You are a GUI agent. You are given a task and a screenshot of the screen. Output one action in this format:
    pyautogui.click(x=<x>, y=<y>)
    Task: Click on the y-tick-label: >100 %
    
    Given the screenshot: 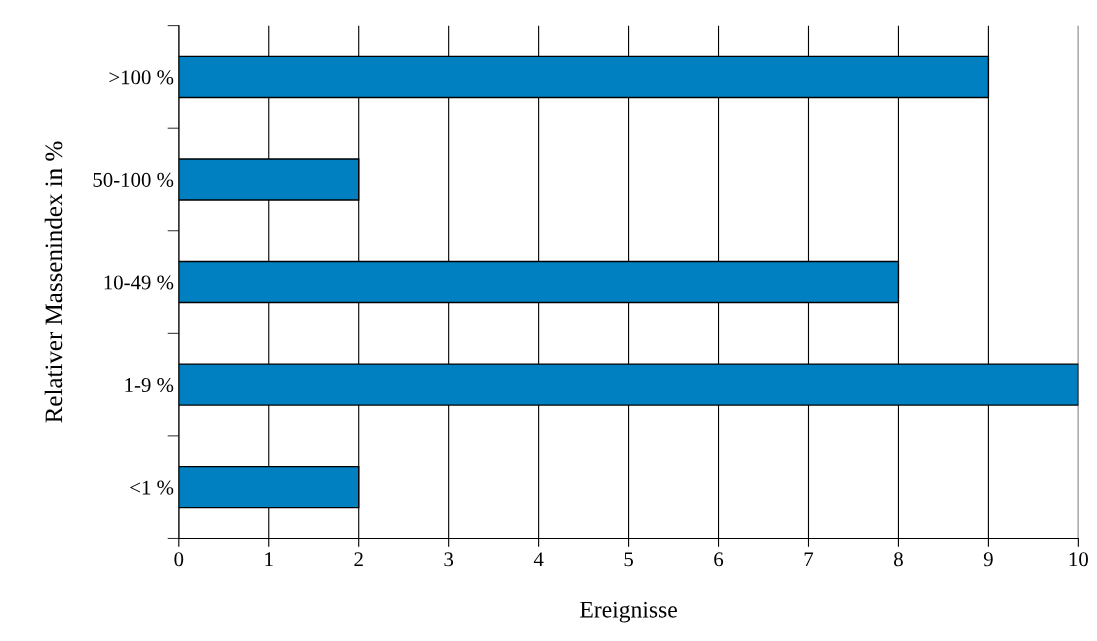 What is the action you would take?
    pyautogui.click(x=141, y=77)
    